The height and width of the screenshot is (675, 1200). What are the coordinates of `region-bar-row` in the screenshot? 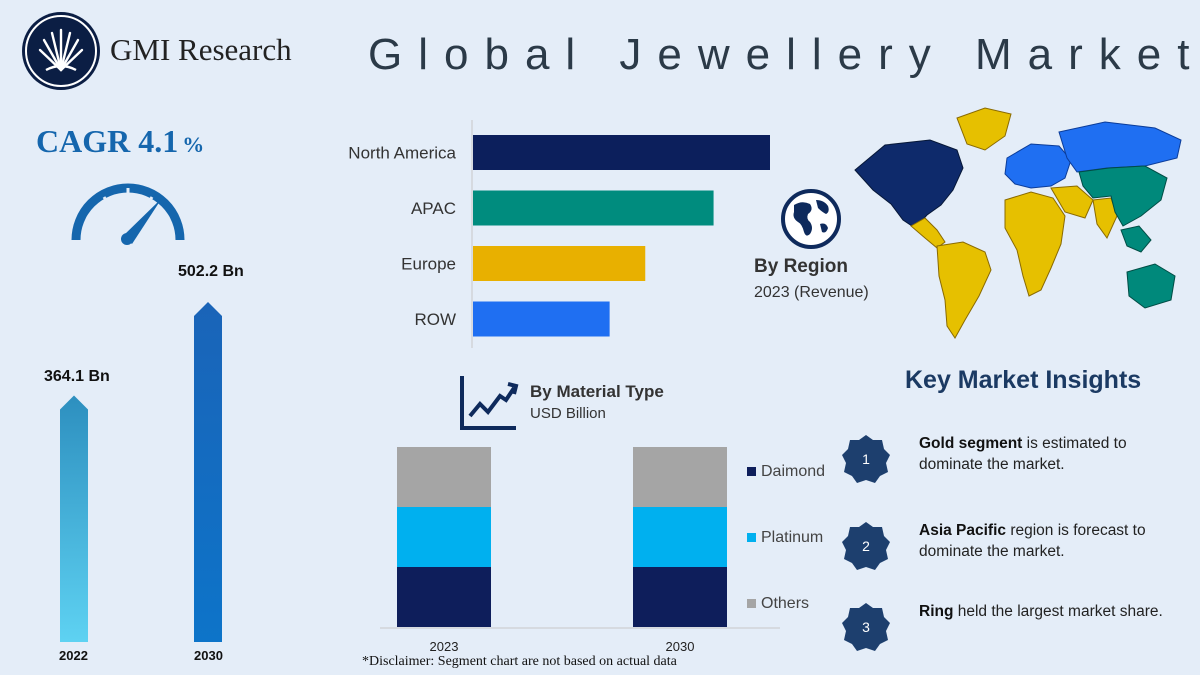 It's located at (541, 319).